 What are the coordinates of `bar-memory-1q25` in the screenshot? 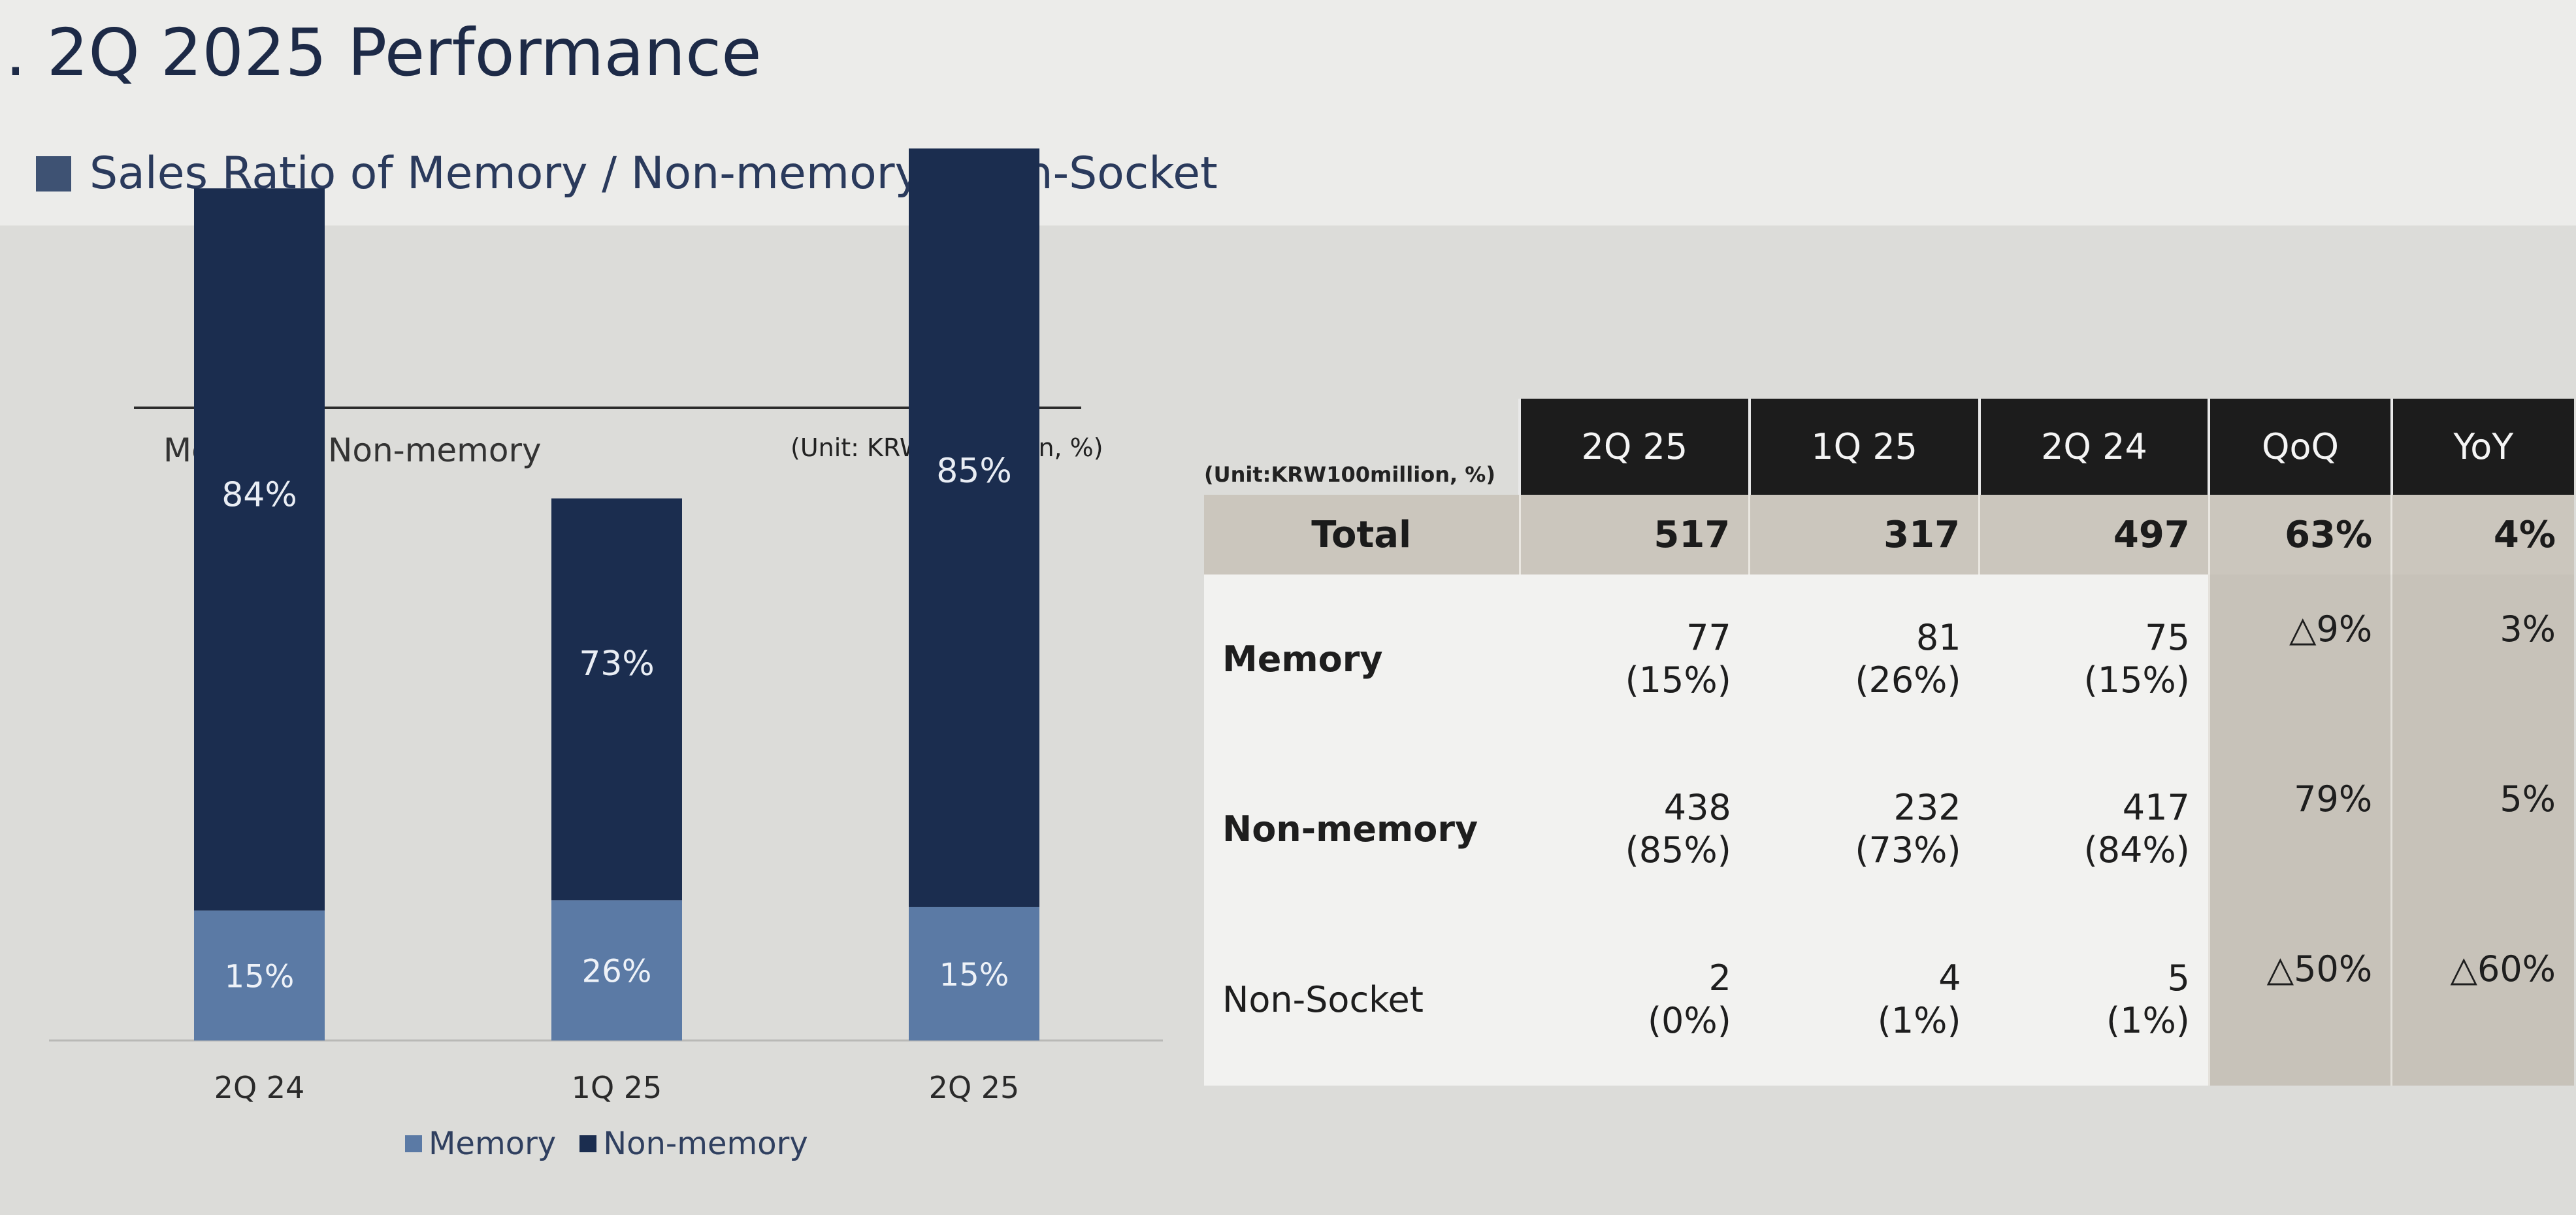 It's located at (616, 970).